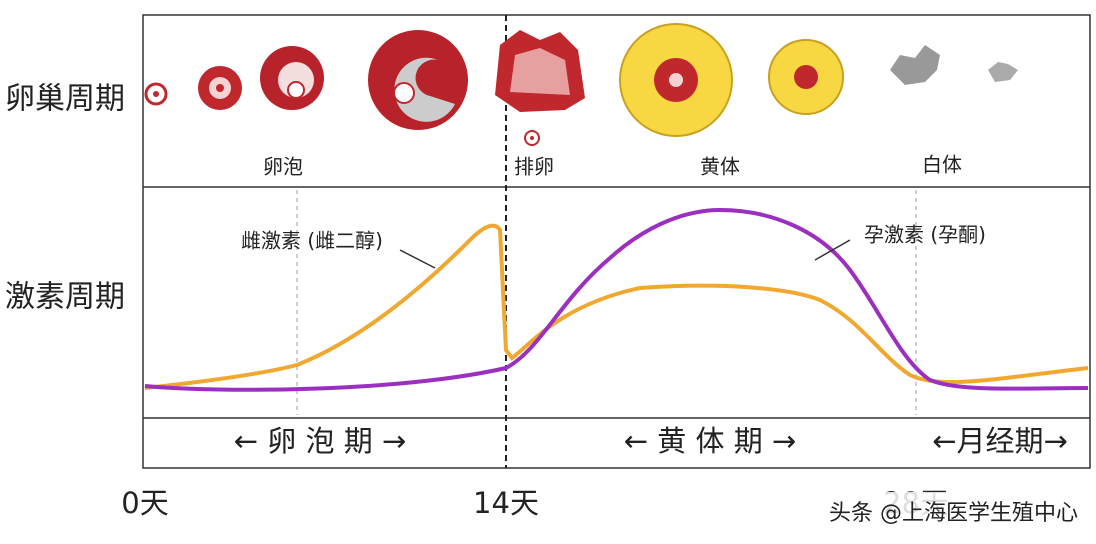  Describe the element at coordinates (534, 167) in the screenshot. I see `stage-label: 排卵` at that location.